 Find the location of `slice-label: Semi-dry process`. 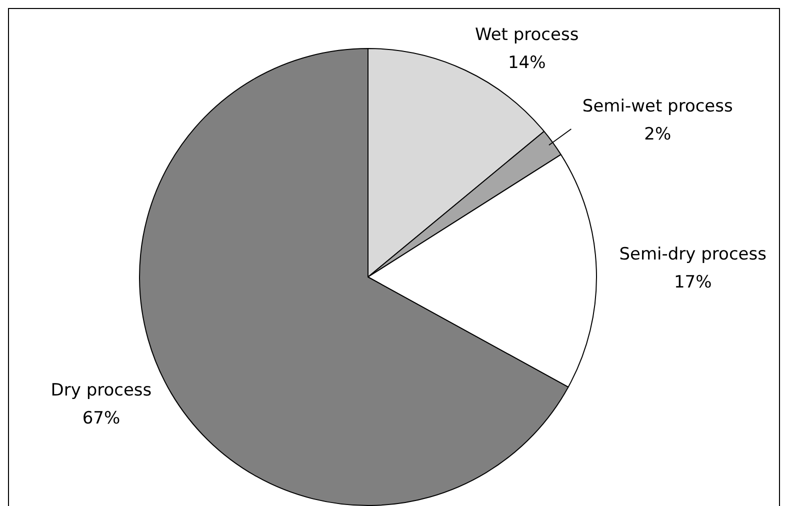

slice-label: Semi-dry process is located at coordinates (693, 254).